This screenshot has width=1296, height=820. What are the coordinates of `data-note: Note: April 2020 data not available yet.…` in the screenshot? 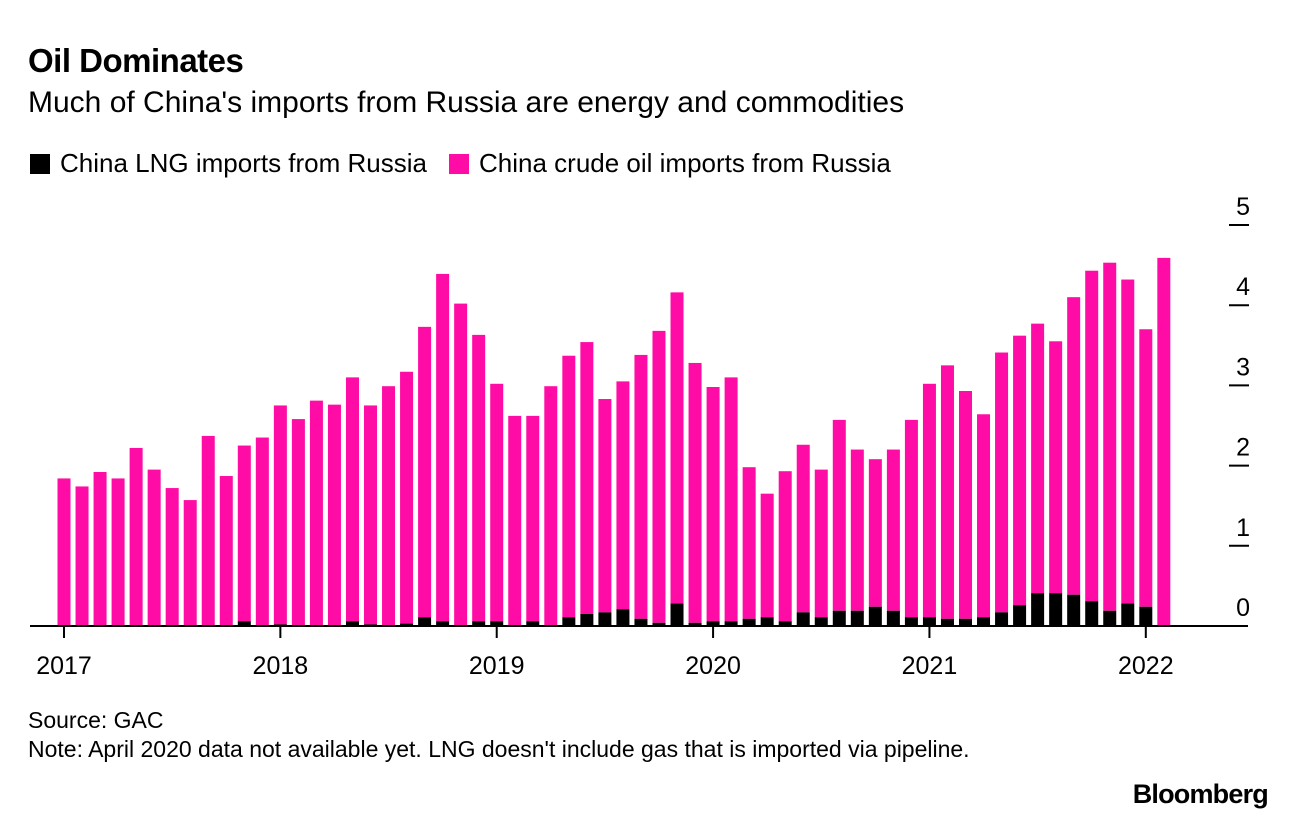 It's located at (499, 749).